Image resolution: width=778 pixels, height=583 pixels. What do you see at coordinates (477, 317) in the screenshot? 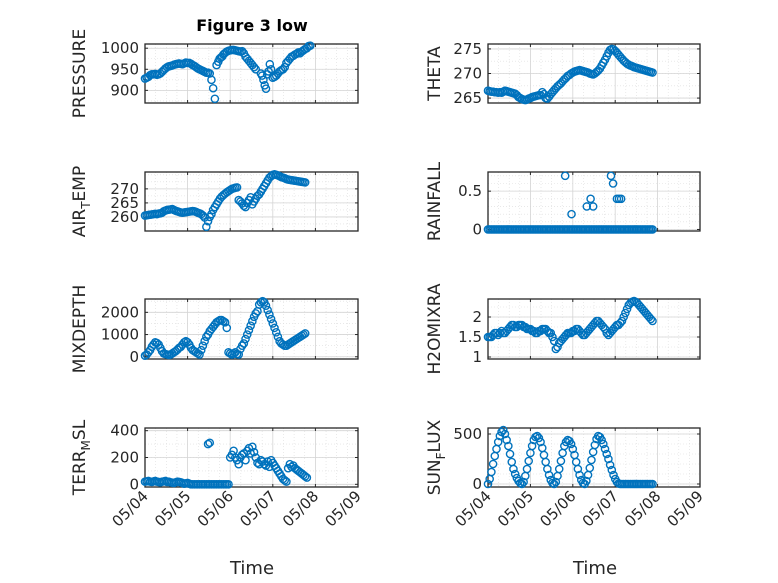
I see `y-tick-label: 2` at bounding box center [477, 317].